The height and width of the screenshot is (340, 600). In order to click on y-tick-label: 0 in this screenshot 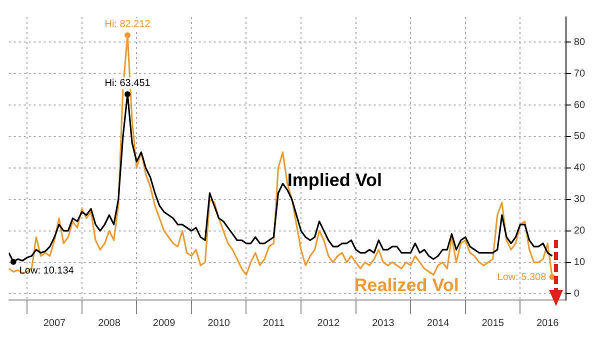, I will do `click(577, 294)`.